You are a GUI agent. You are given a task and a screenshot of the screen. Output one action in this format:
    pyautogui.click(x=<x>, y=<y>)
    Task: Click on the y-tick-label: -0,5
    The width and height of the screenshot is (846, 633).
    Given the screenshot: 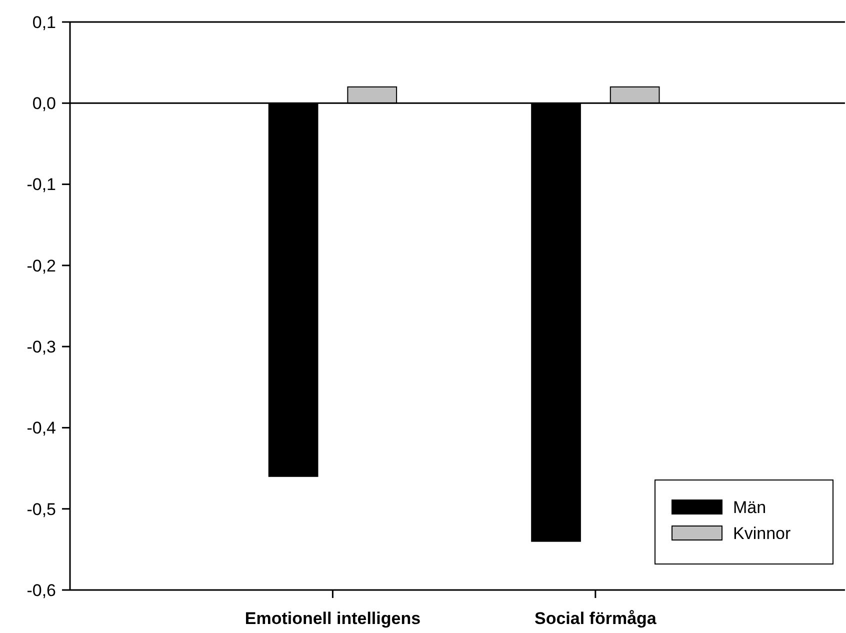 What is the action you would take?
    pyautogui.click(x=41, y=509)
    